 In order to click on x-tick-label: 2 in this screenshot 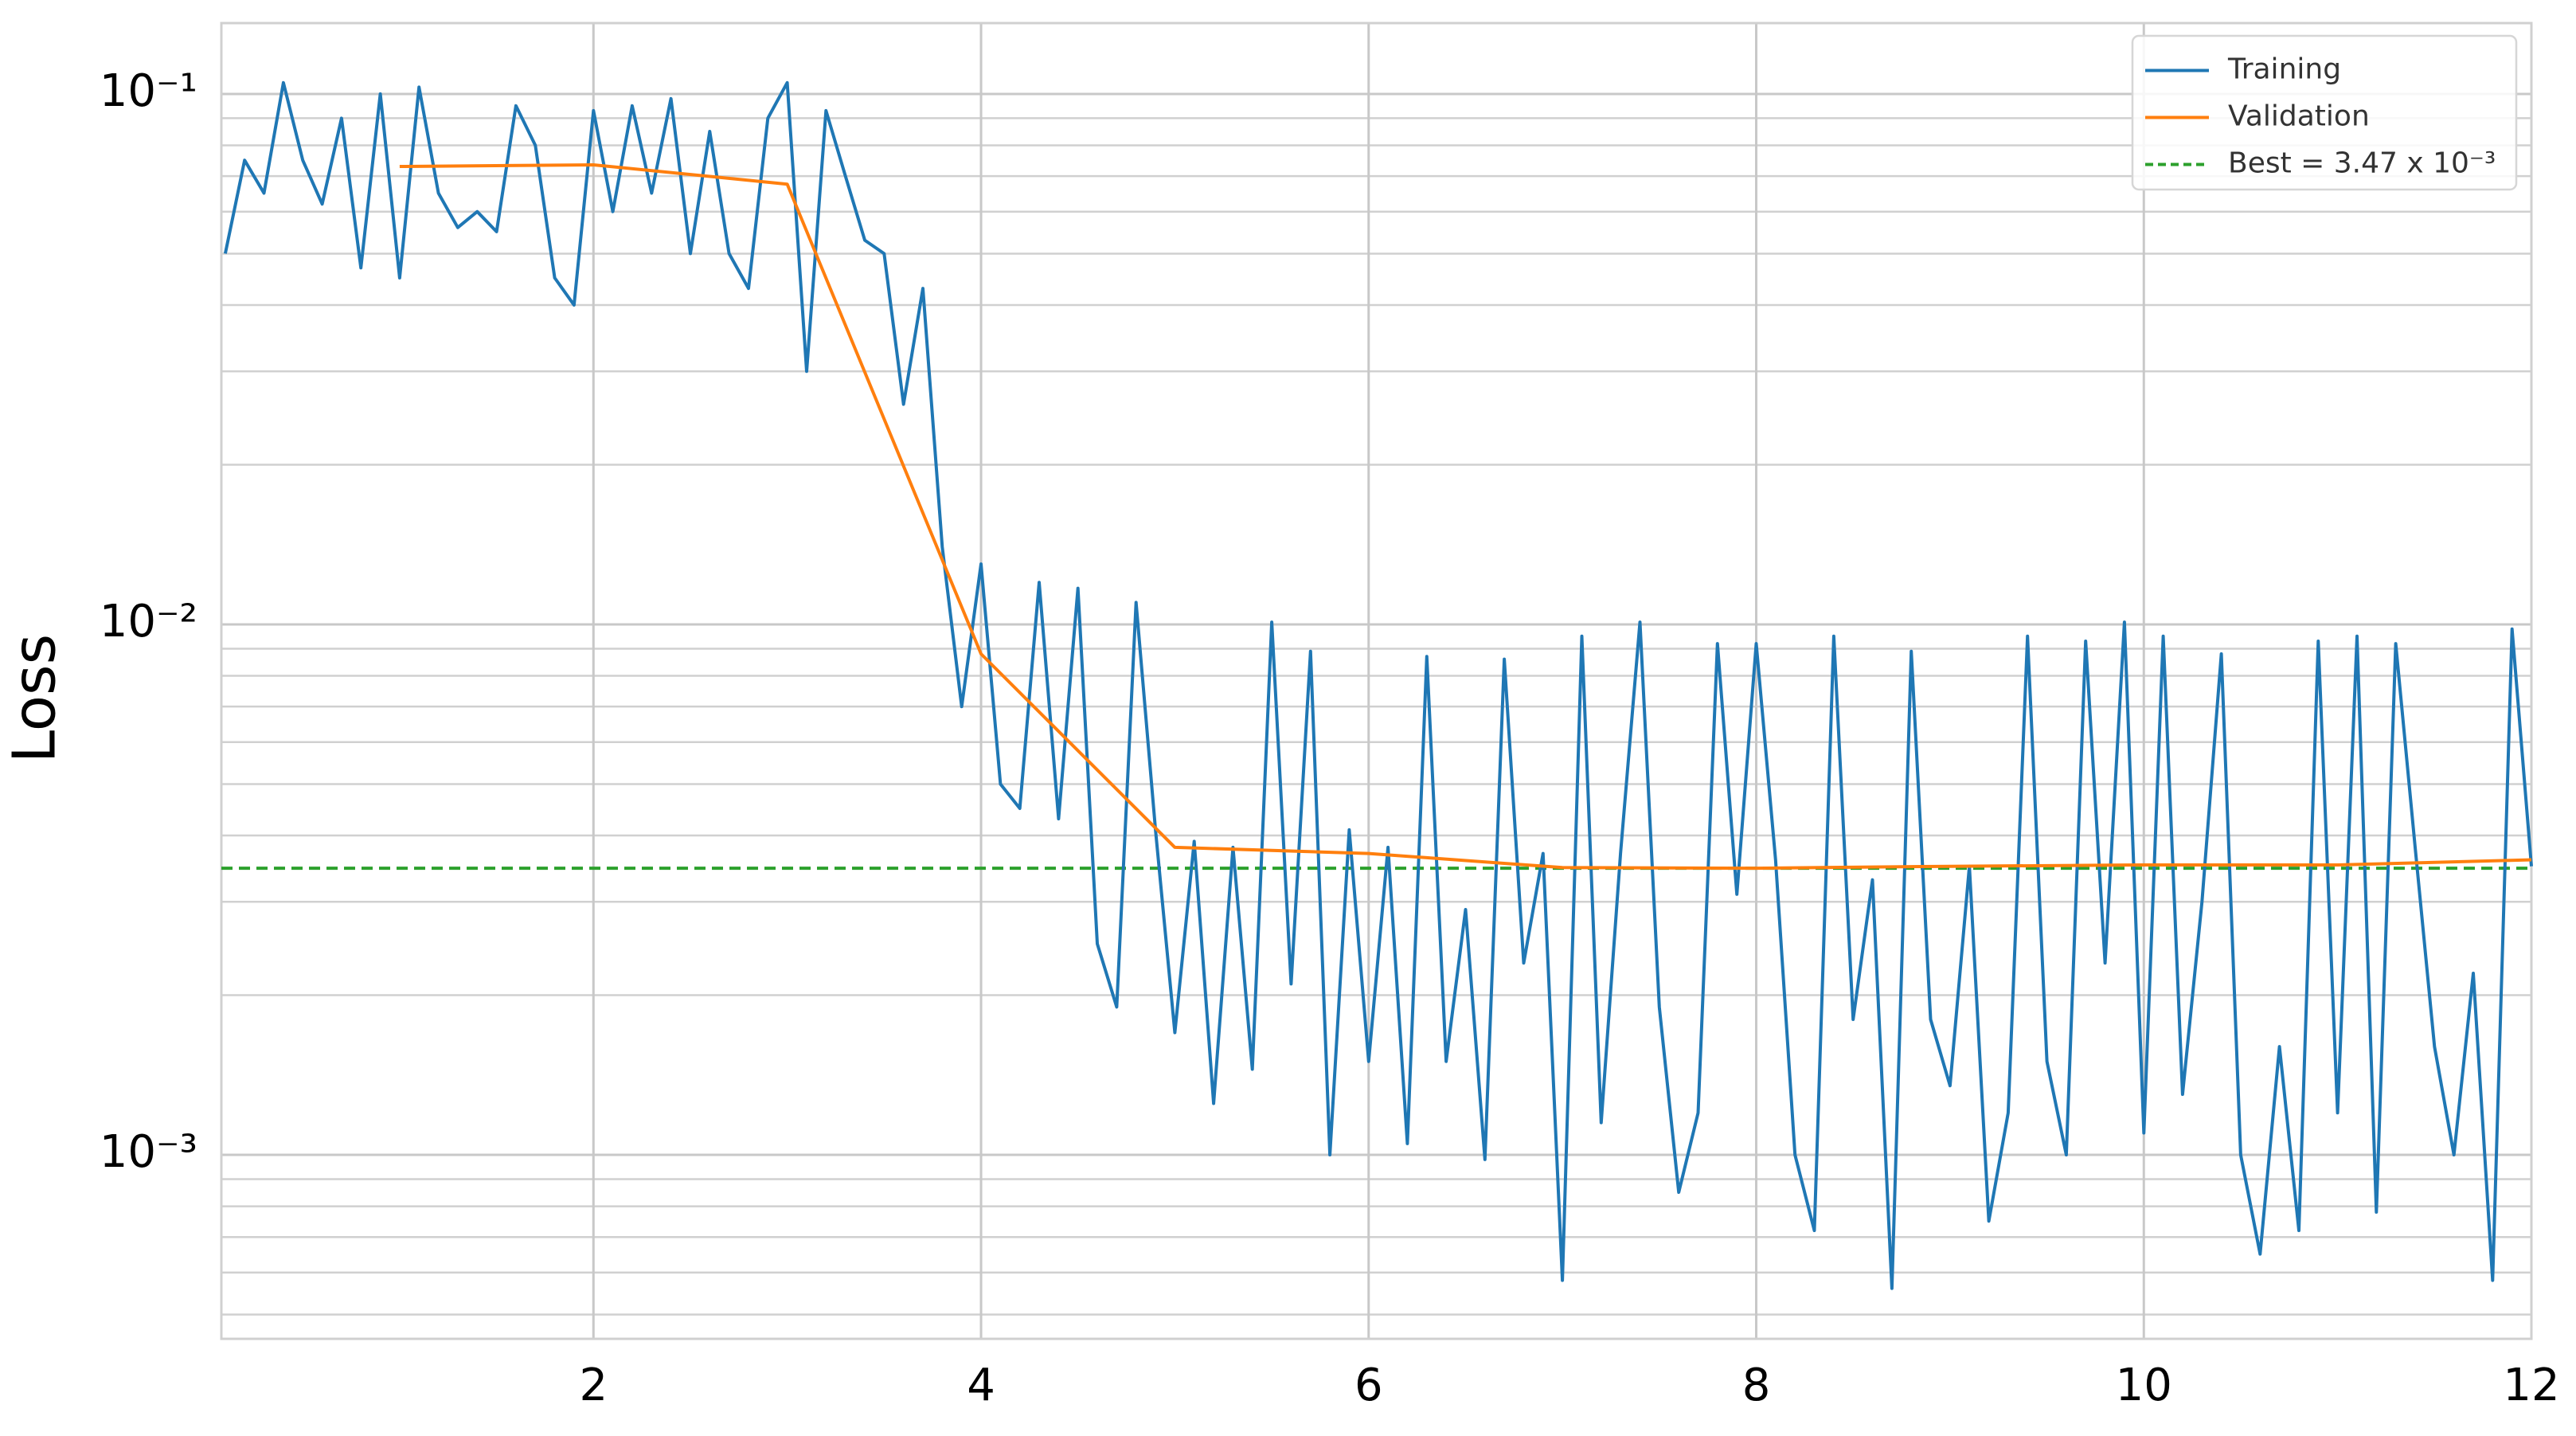, I will do `click(593, 1385)`.